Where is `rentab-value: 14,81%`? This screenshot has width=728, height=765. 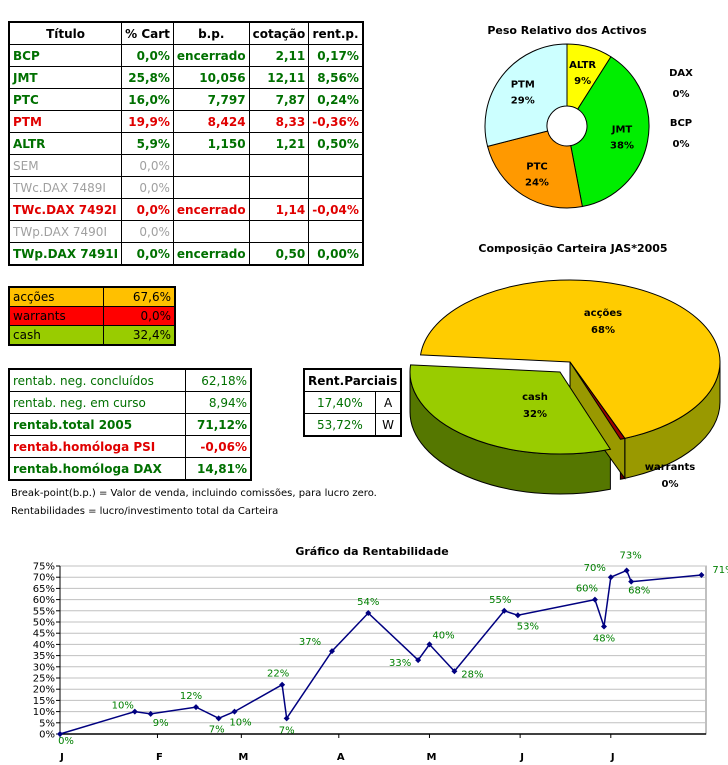 rentab-value: 14,81% is located at coordinates (218, 469).